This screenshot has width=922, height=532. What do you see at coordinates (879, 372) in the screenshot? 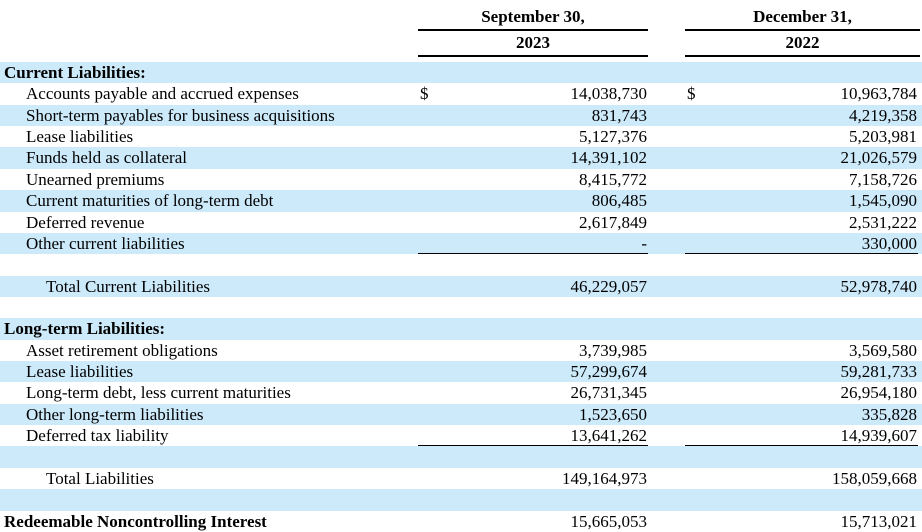
I see `amount-2022: 59,281,733` at bounding box center [879, 372].